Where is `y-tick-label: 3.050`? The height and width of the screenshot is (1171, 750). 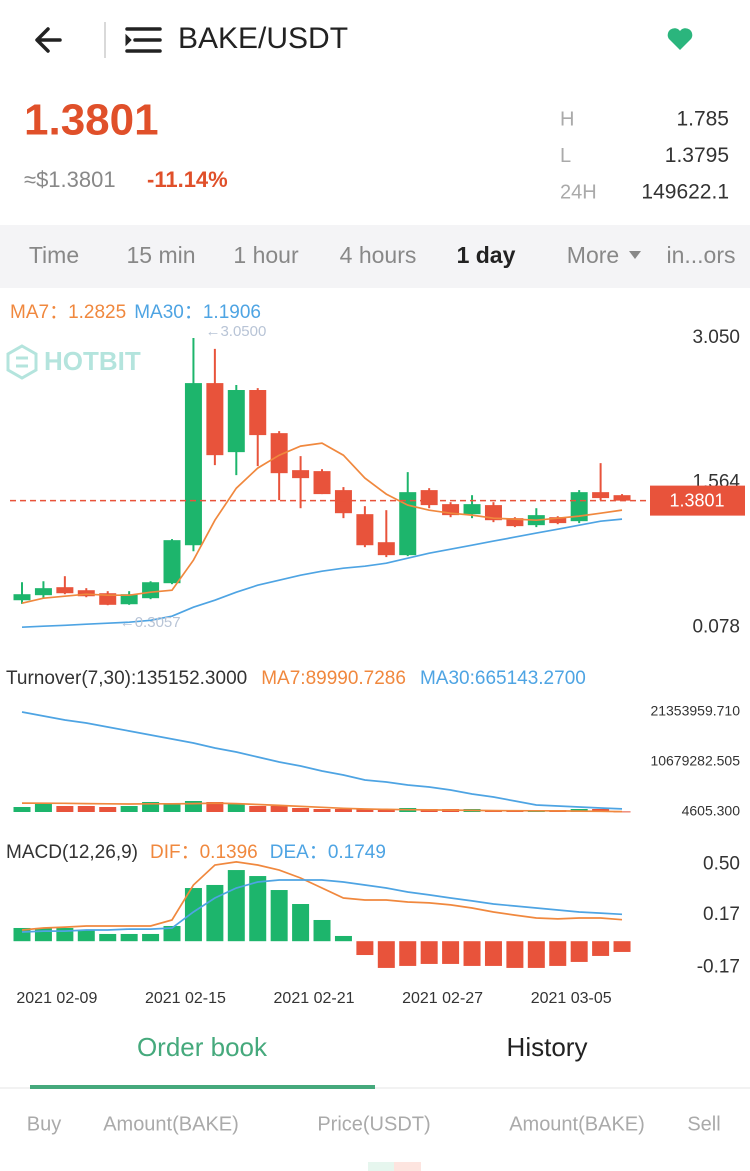 y-tick-label: 3.050 is located at coordinates (716, 337).